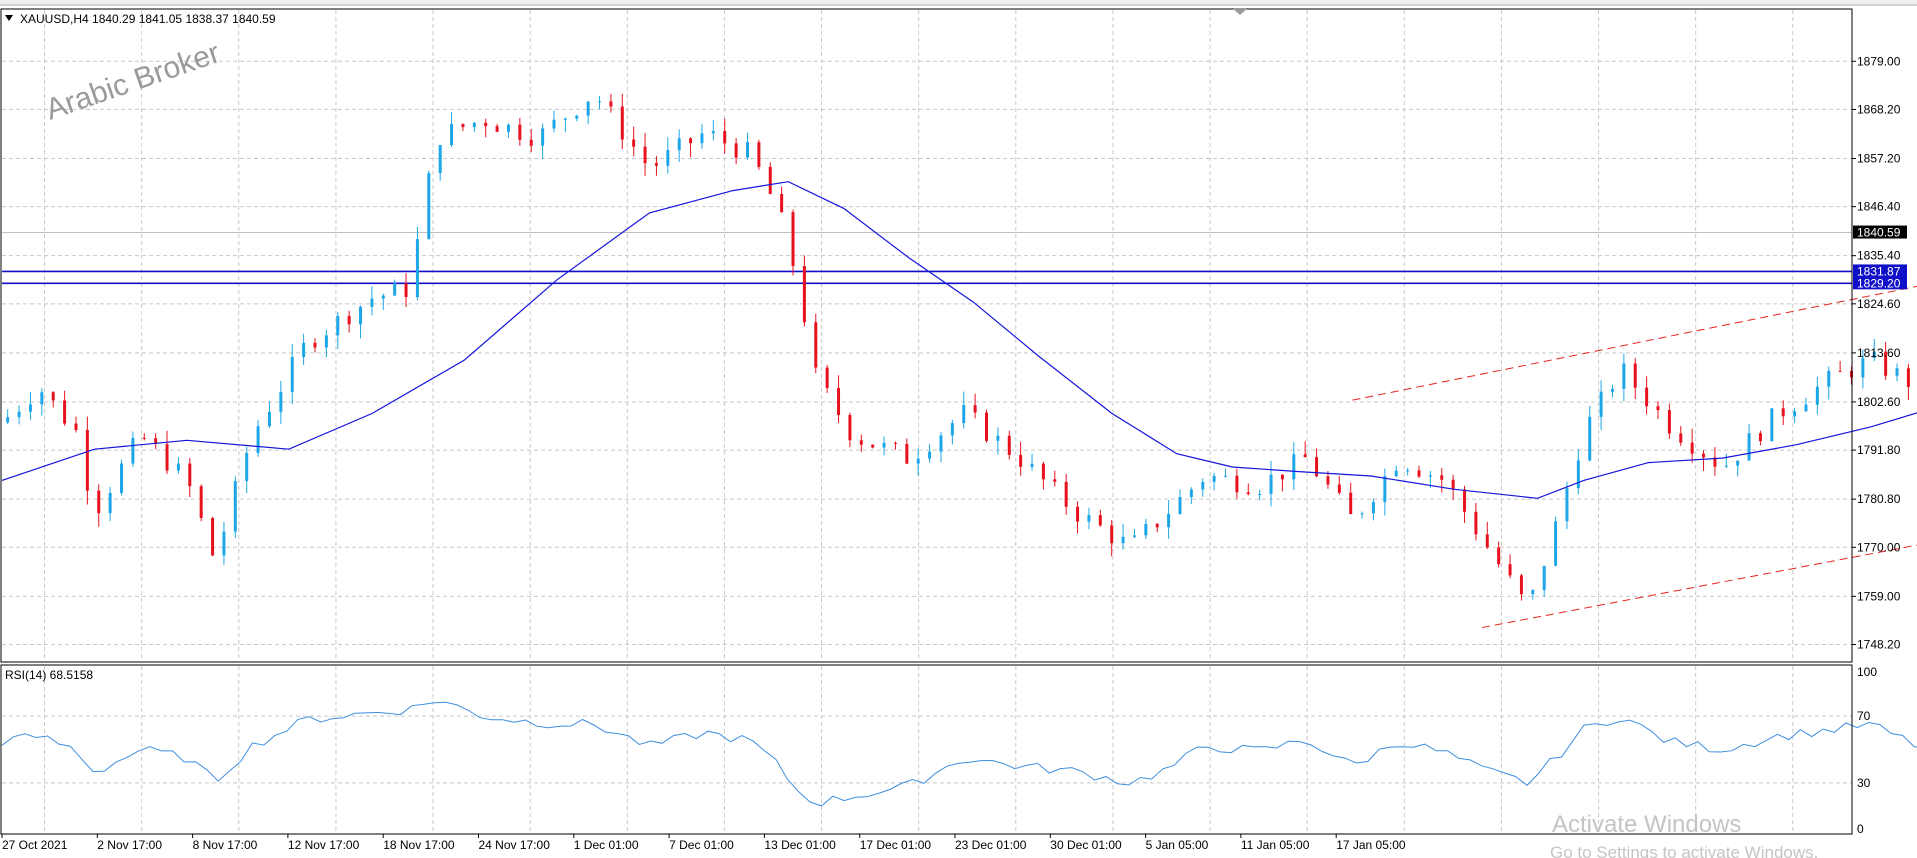  I want to click on price-axis-label: 1759.00, so click(1879, 596).